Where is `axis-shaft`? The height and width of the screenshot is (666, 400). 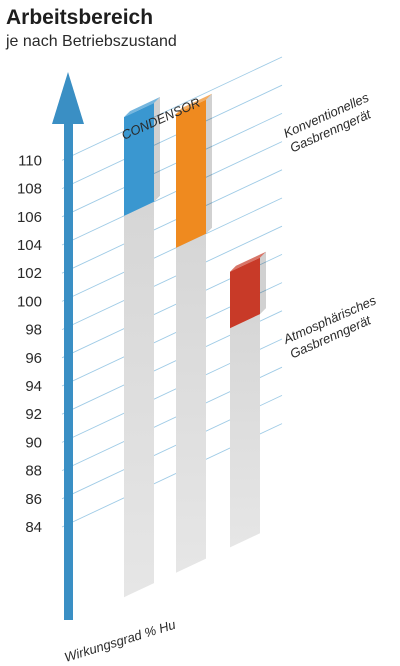 axis-shaft is located at coordinates (68, 370).